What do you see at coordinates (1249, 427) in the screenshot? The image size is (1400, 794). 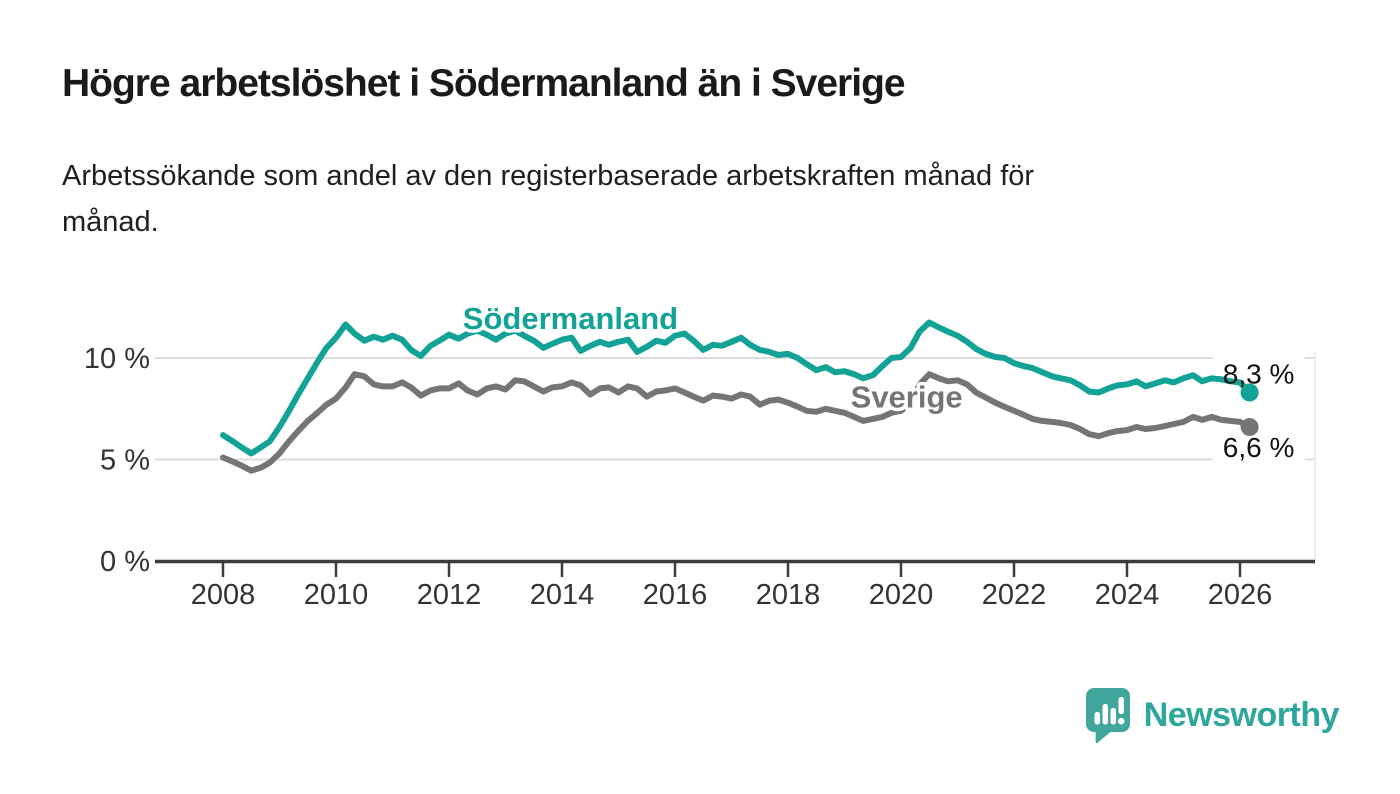 I see `series-end-dot-Sverige` at bounding box center [1249, 427].